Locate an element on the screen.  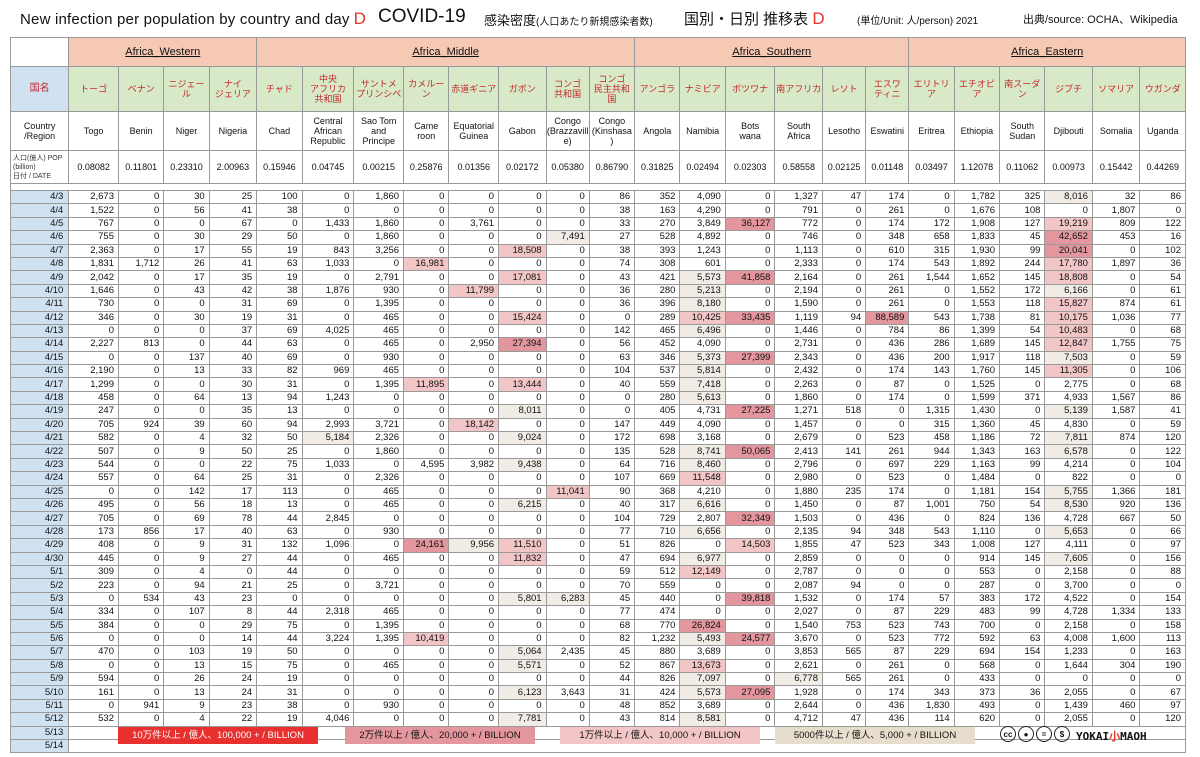
value-cell: 1,036 is located at coordinates (1116, 317).